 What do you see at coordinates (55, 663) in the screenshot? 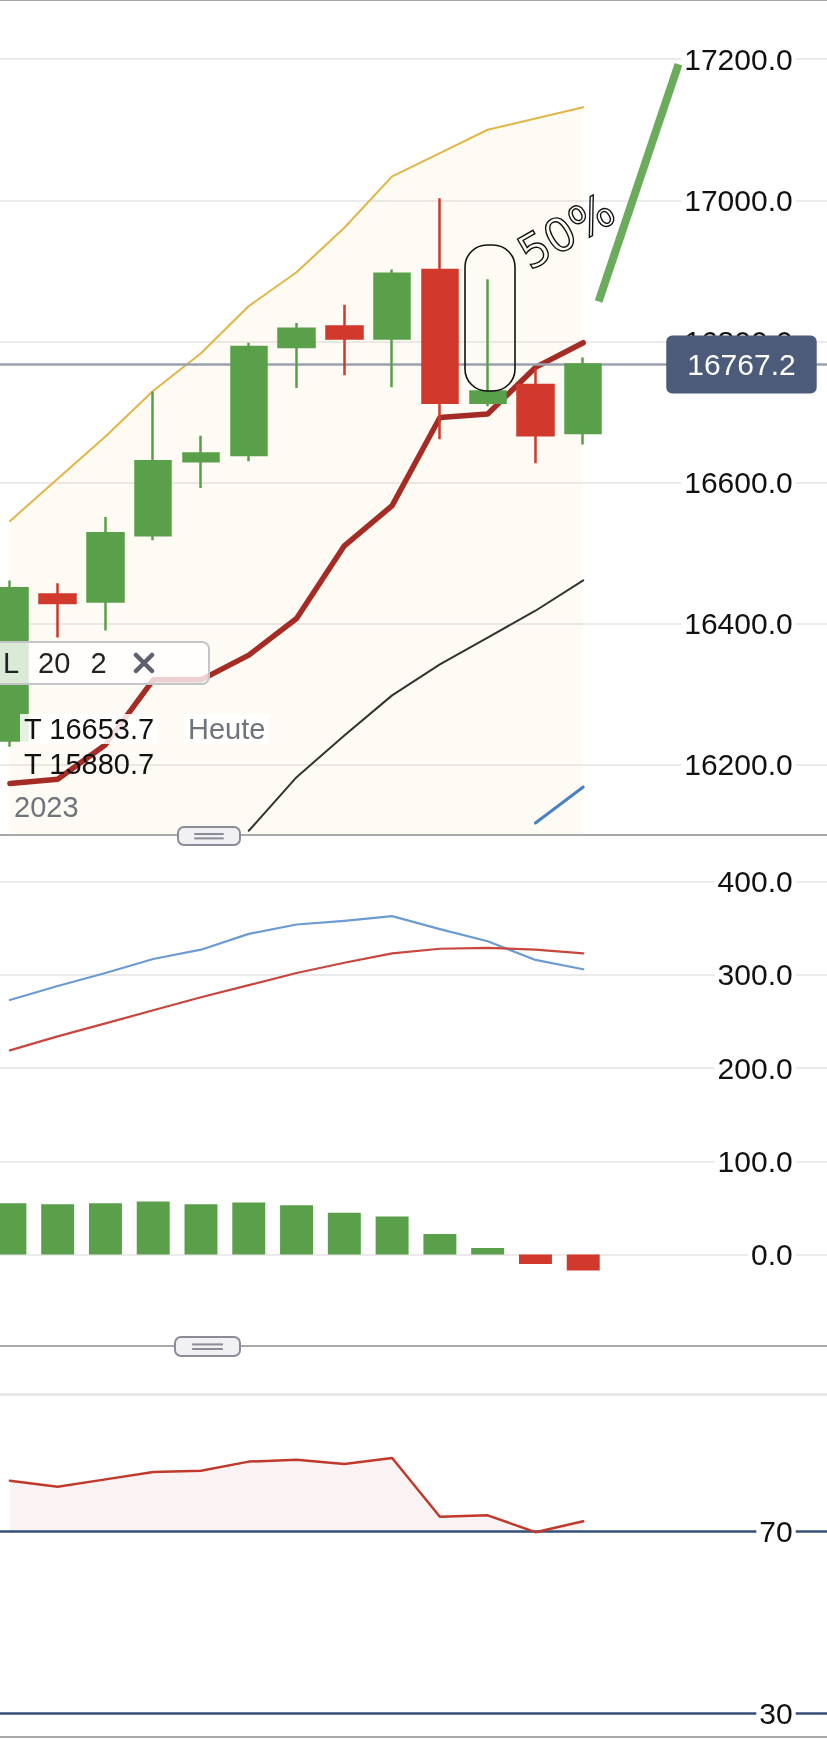
I see `annotation: L 20 2` at bounding box center [55, 663].